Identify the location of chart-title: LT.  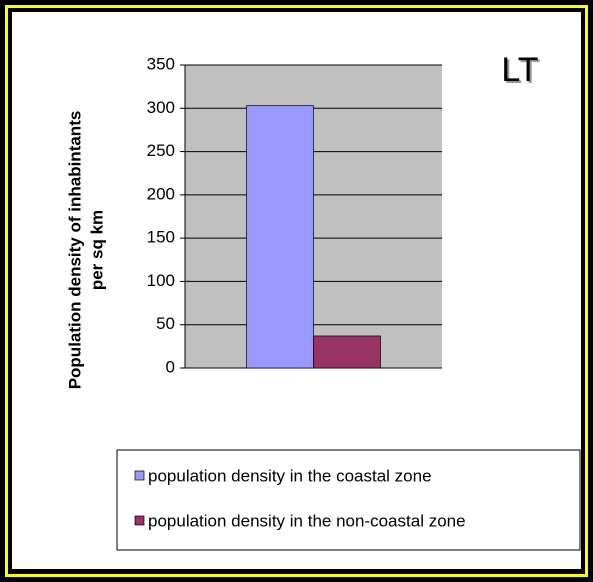
(519, 70).